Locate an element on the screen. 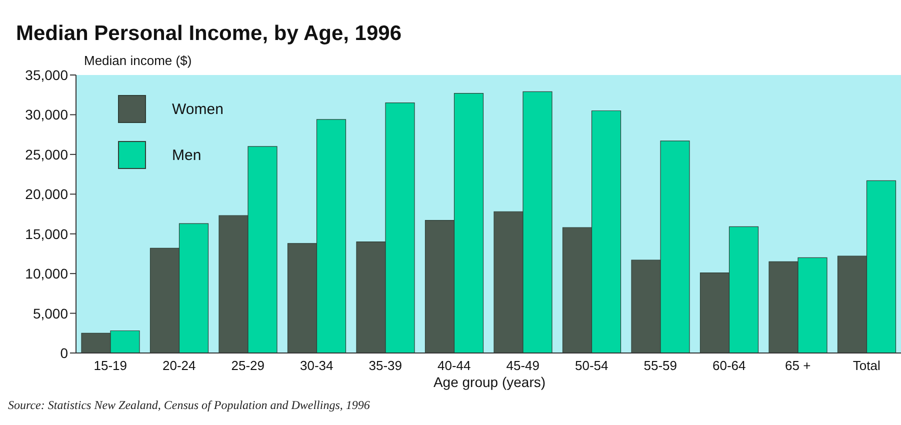 The width and height of the screenshot is (901, 425). x-tick-label: 40-44 is located at coordinates (454, 366).